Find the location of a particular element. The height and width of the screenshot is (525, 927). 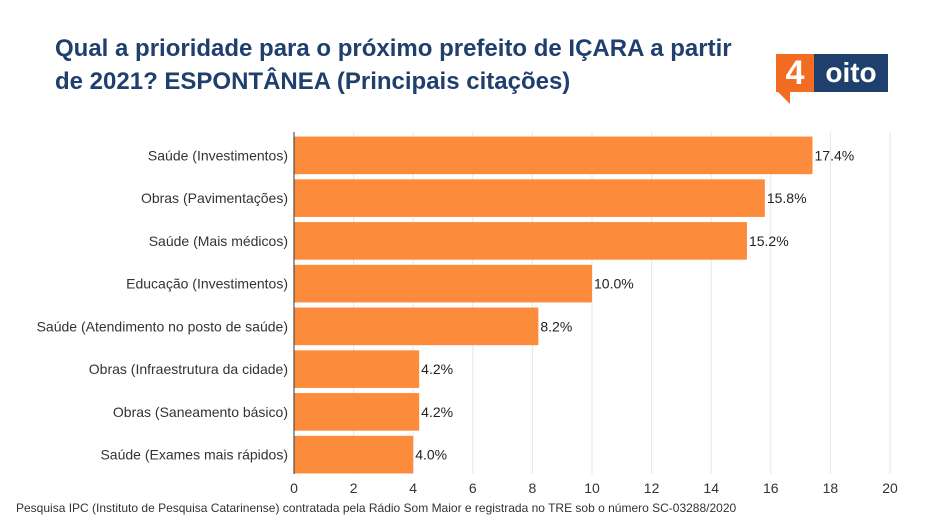

x-tick-label: 8 is located at coordinates (533, 488).